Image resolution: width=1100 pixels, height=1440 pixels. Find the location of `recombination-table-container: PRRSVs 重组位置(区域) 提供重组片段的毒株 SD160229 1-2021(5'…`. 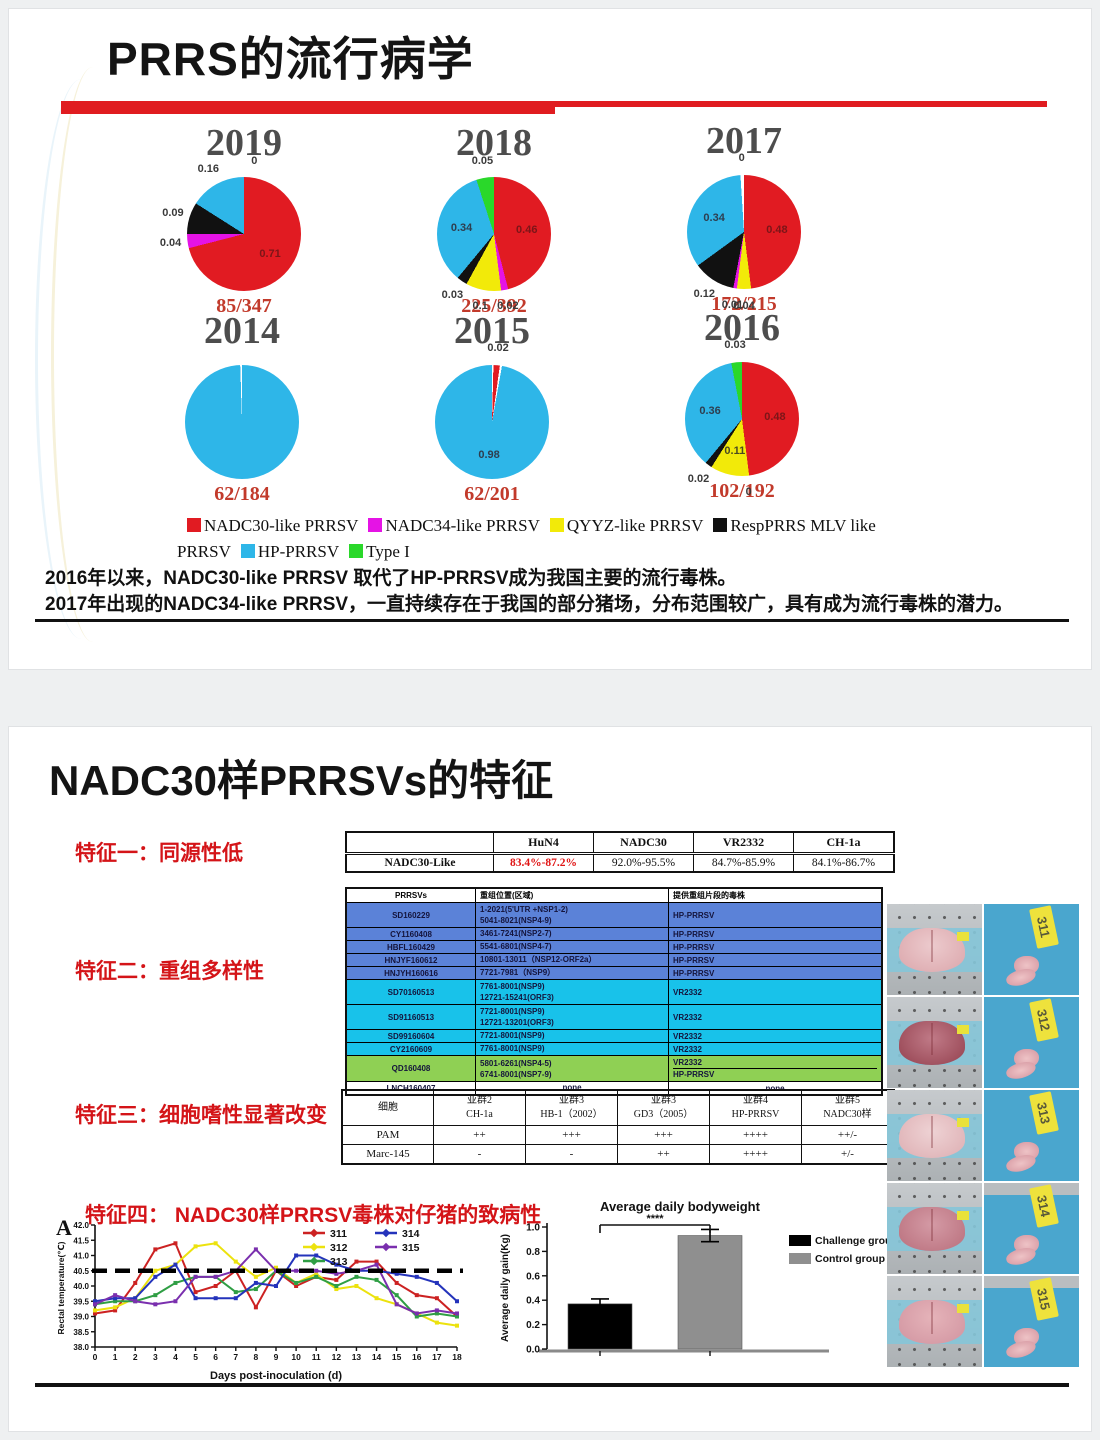

recombination-table-container: PRRSVs 重组位置(区域) 提供重组片段的毒株 SD160229 1-2021(5'… is located at coordinates (614, 991).